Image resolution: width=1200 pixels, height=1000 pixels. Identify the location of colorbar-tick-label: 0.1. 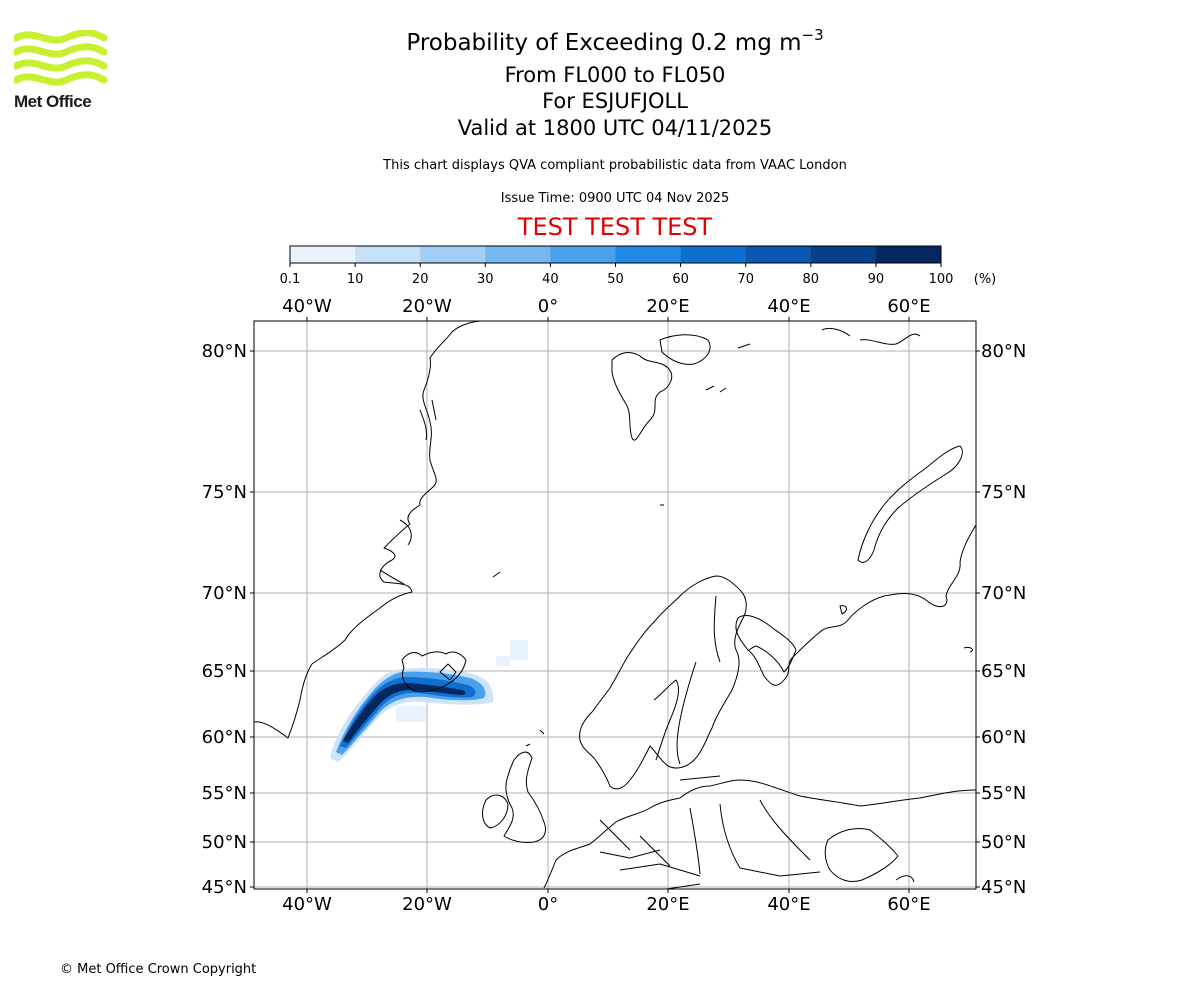
(290, 279).